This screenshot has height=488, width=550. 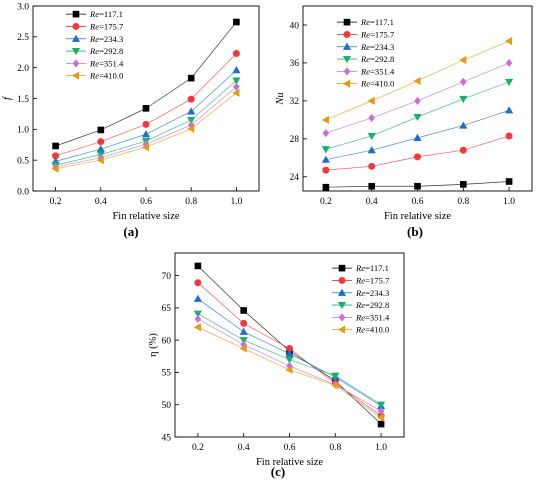 I want to click on legend-entry: Re=410.0, so click(x=377, y=84).